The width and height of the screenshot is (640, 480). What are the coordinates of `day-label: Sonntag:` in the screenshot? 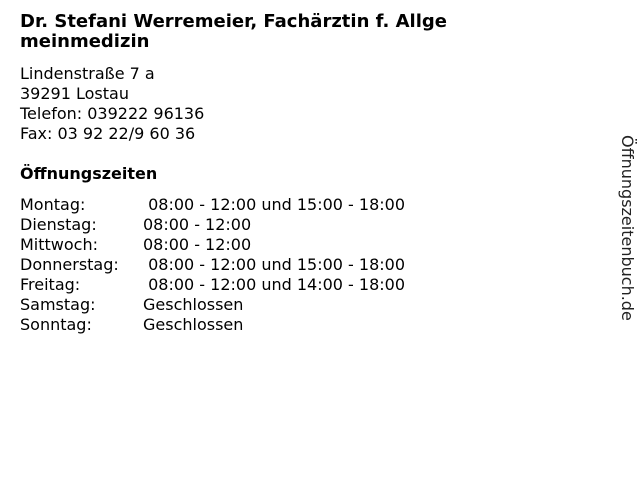 It's located at (56, 324).